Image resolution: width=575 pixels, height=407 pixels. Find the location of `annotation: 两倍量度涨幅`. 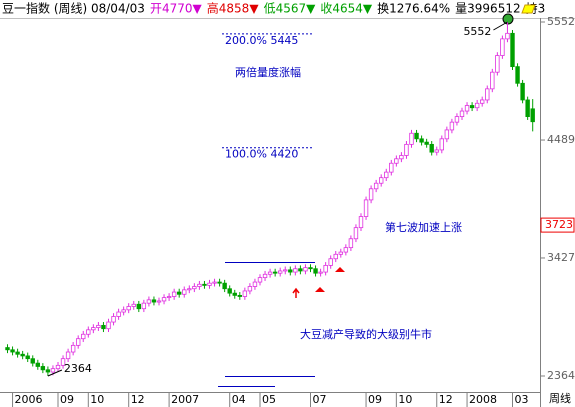

annotation: 两倍量度涨幅 is located at coordinates (268, 72).